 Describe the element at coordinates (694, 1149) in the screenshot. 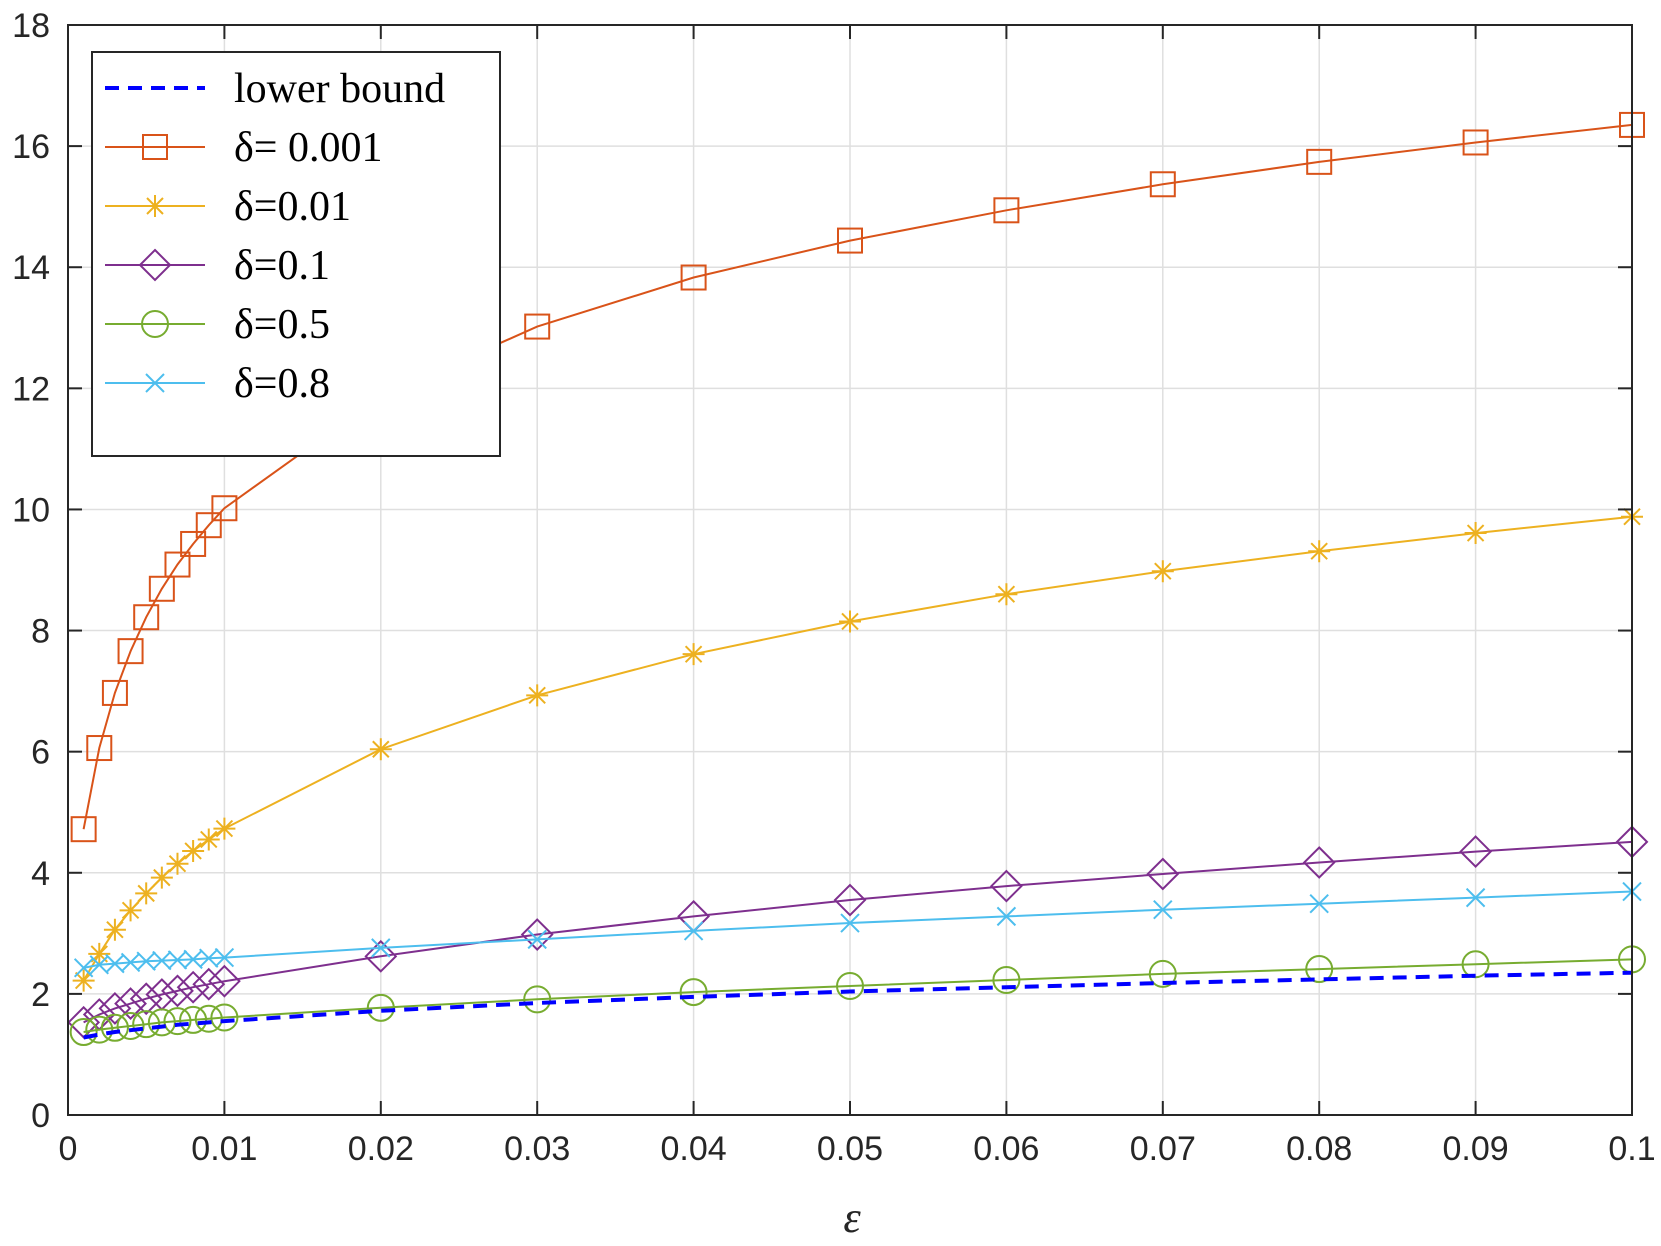

I see `x-tick-label: 0.04` at that location.